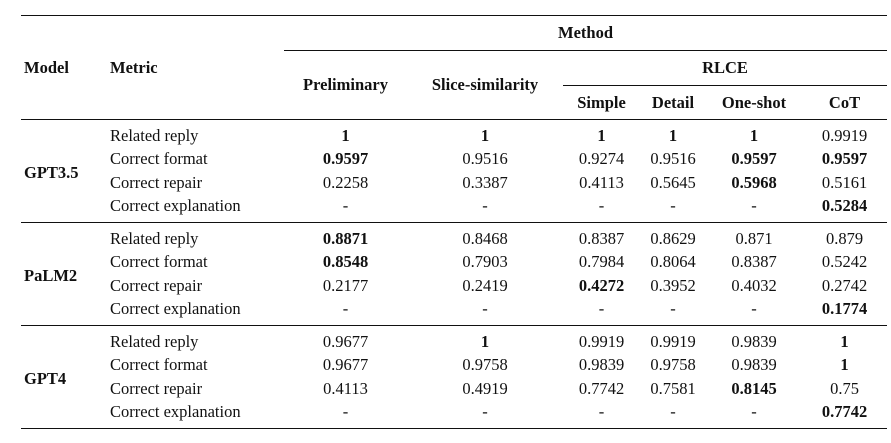 This screenshot has height=443, width=891. Describe the element at coordinates (454, 415) in the screenshot. I see `table-row: Correct explanation - - - - - 0.7742` at that location.